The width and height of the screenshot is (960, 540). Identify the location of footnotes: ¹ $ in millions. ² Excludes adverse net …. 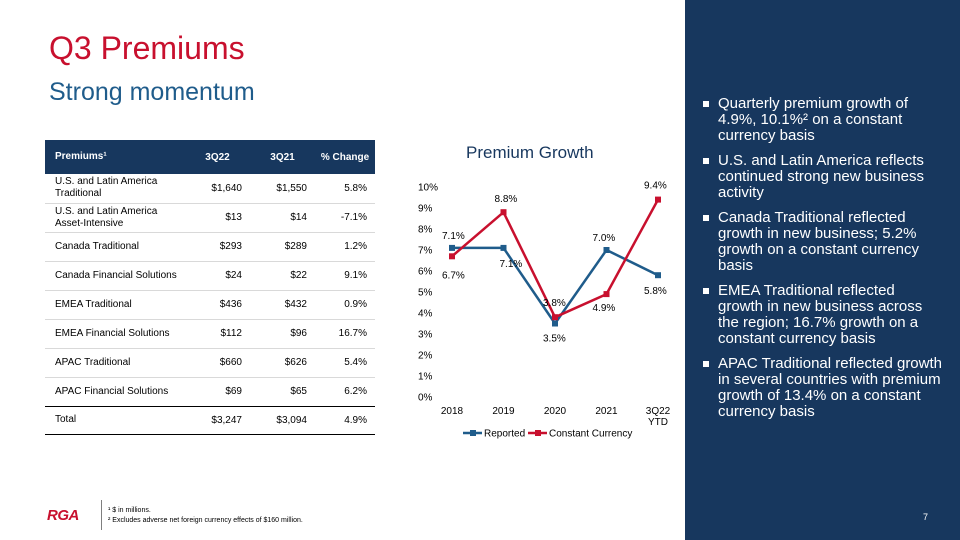
(205, 516).